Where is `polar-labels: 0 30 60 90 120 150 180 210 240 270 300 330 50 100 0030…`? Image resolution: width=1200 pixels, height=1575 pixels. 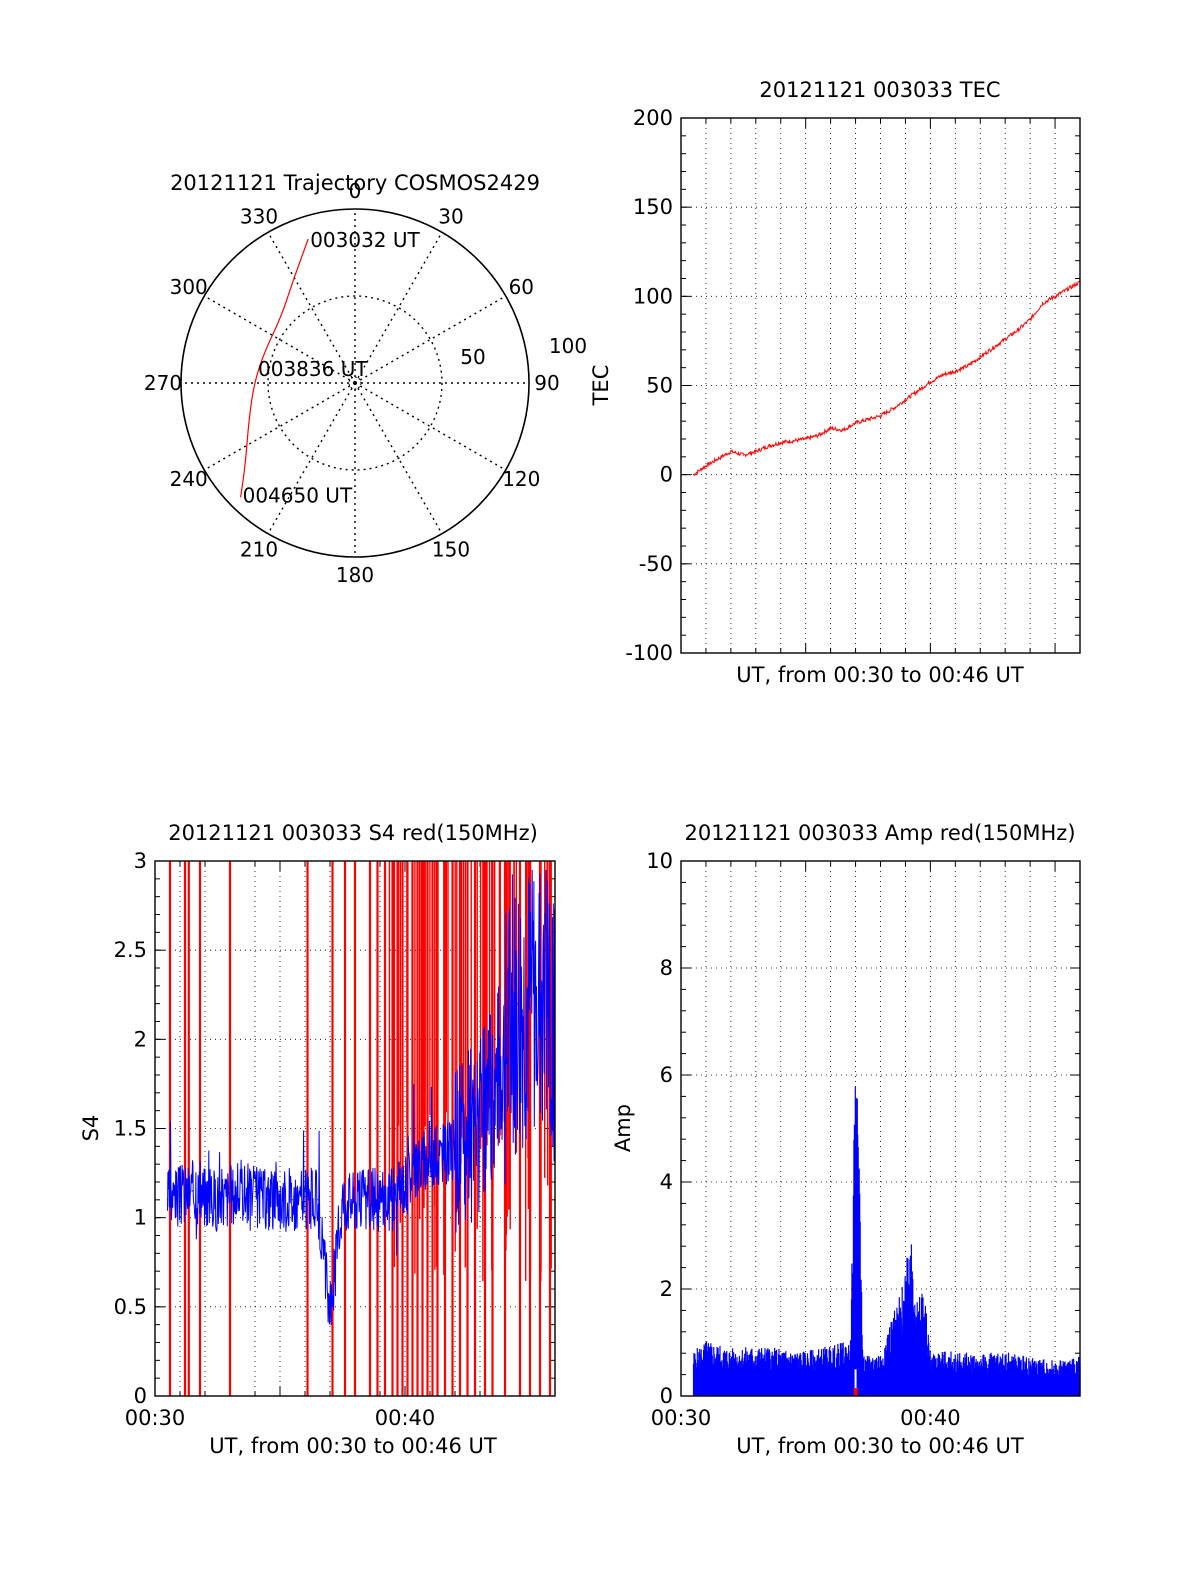
polar-labels: 0 30 60 90 120 150 180 210 240 270 300 330 50 100 0030… is located at coordinates (365, 383).